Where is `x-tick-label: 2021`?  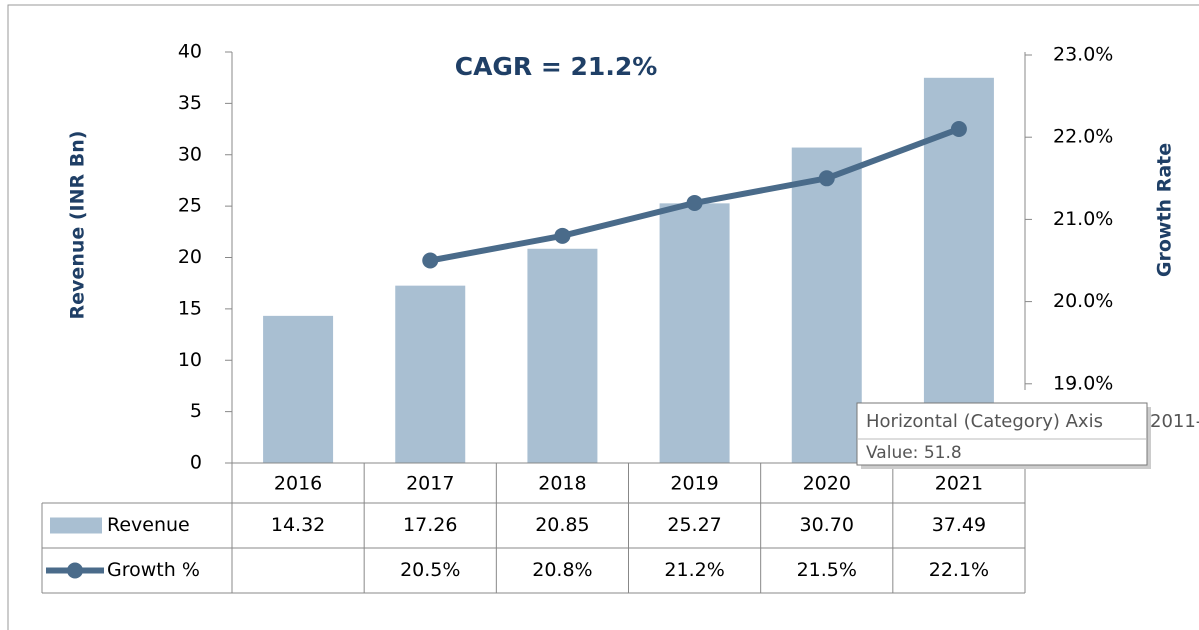
x-tick-label: 2021 is located at coordinates (959, 484).